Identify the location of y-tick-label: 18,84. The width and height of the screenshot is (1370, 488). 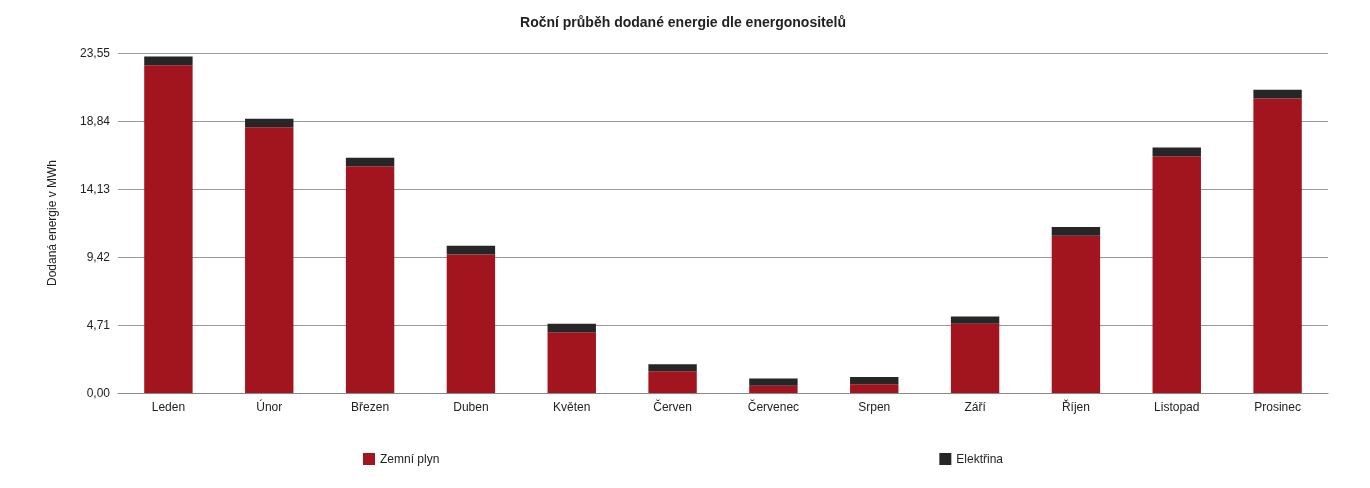
(95, 121).